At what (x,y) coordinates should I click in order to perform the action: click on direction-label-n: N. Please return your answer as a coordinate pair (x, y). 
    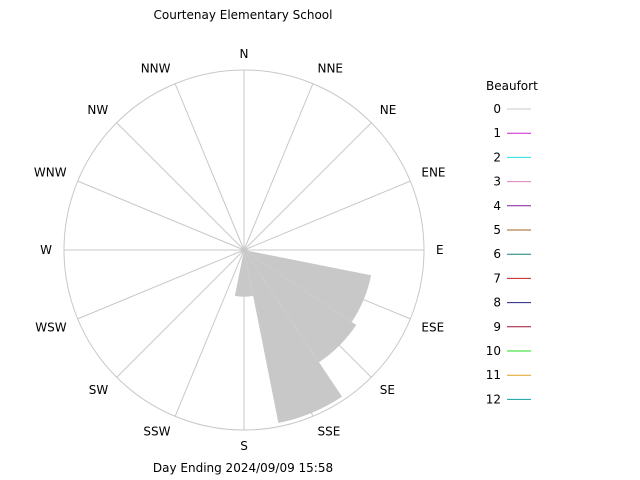
    Looking at the image, I should click on (244, 54).